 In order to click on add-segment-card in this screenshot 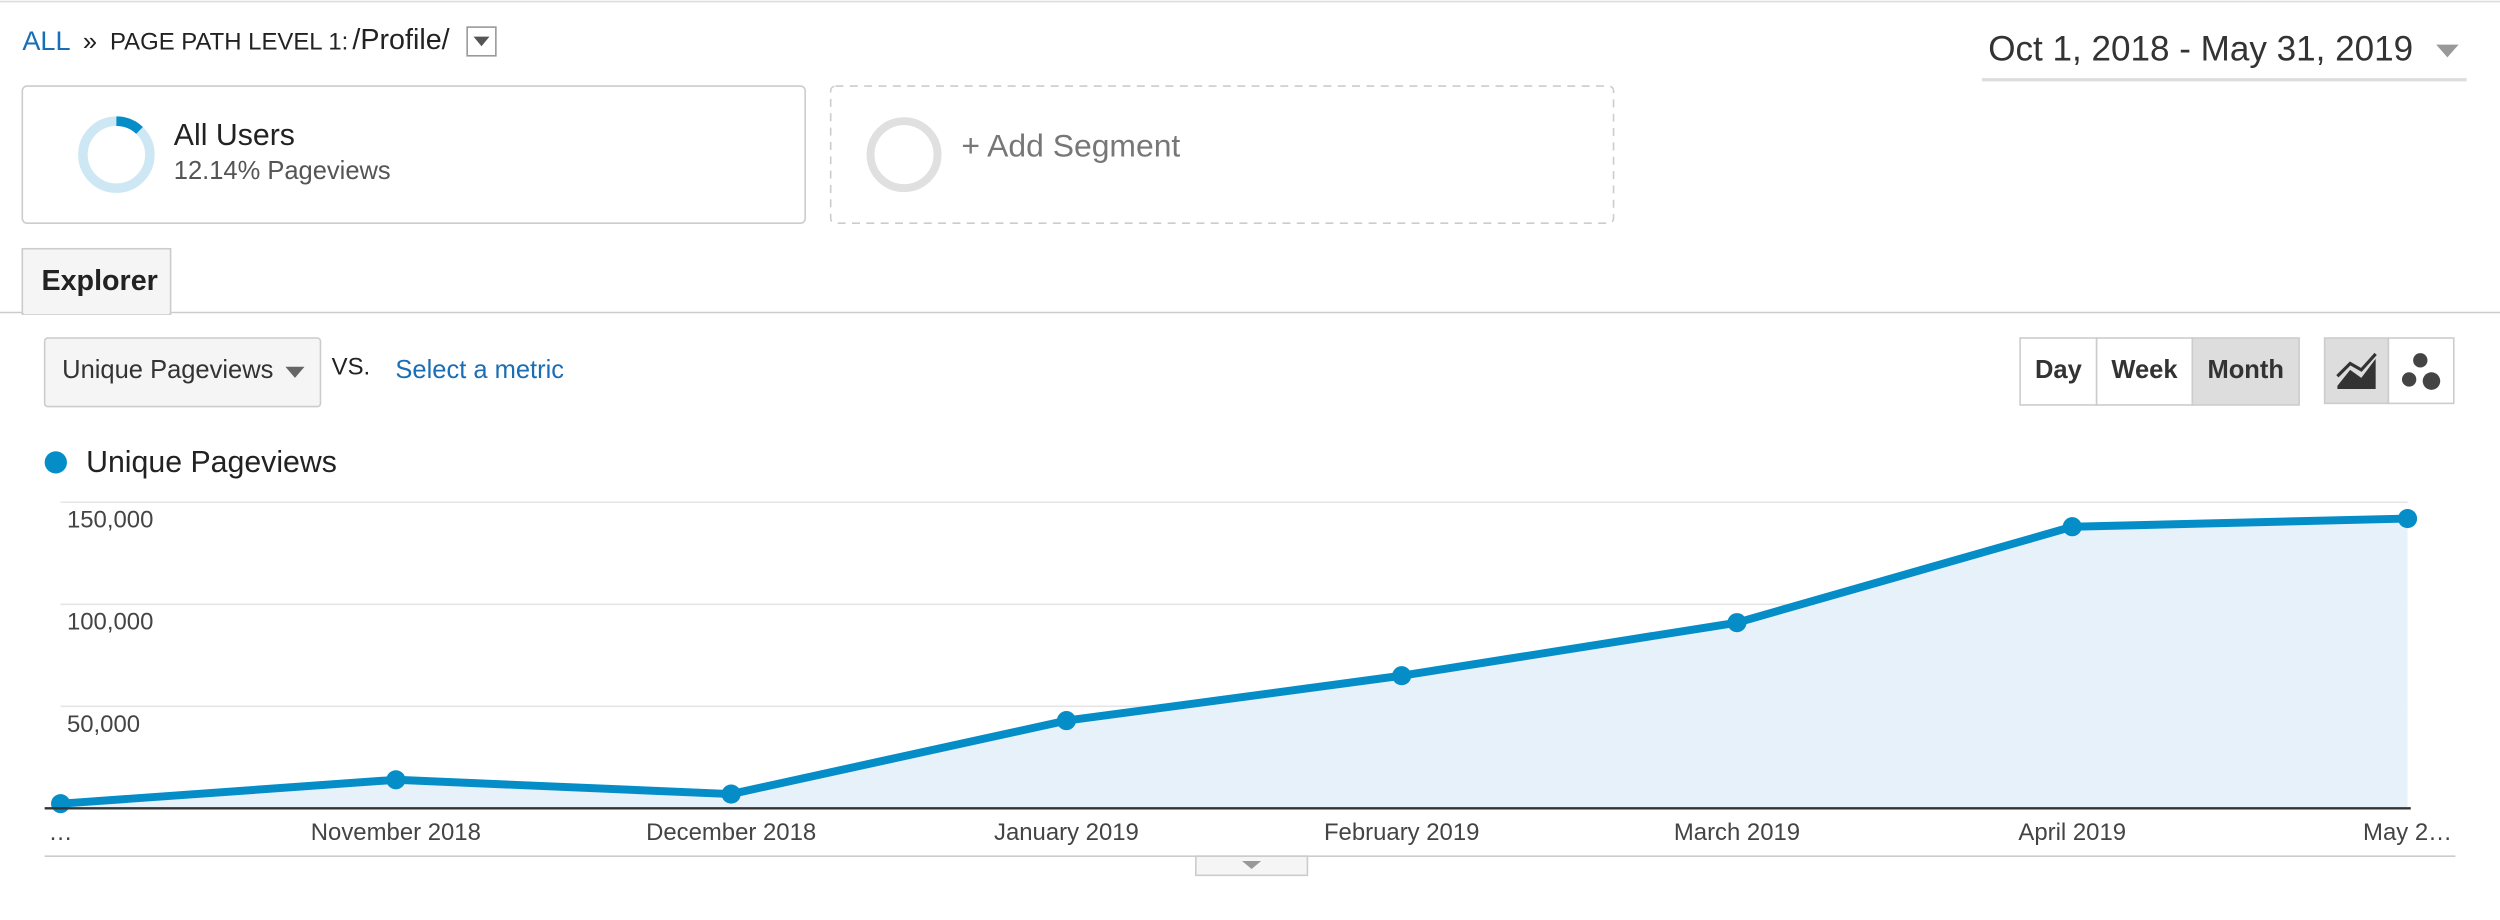, I will do `click(1222, 155)`.